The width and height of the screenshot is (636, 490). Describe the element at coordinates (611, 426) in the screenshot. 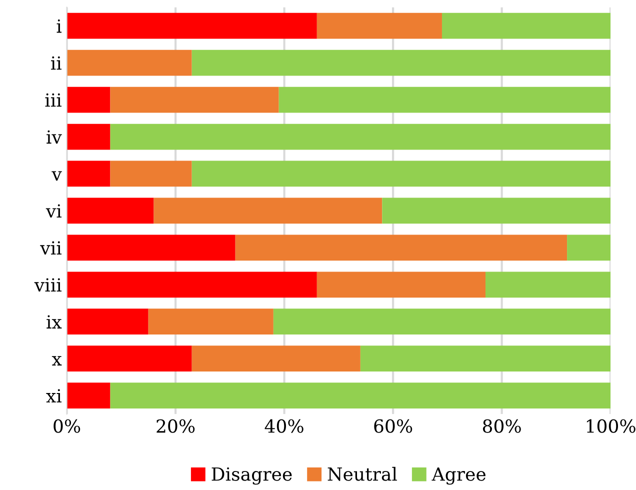

I see `x-tick-label: 100%` at that location.